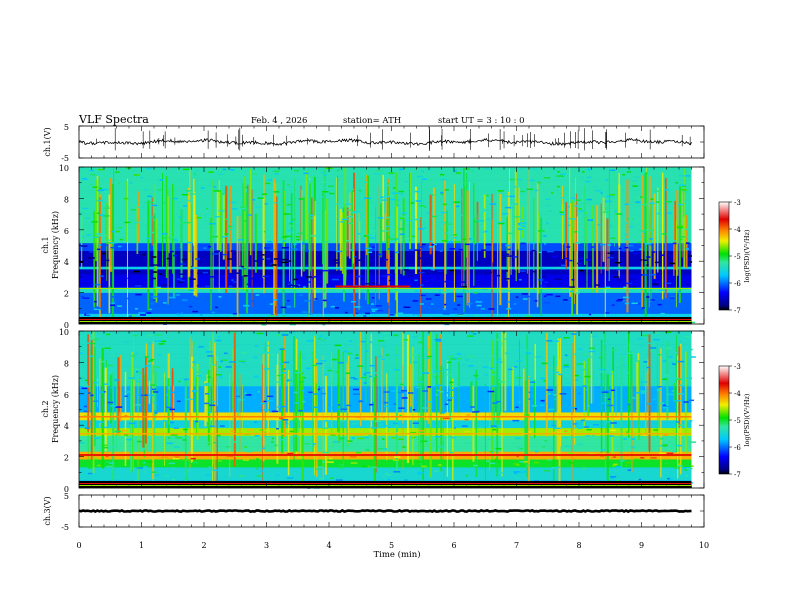  I want to click on ch1-colorbar-label: log(PSD)(V²/Hz), so click(747, 255).